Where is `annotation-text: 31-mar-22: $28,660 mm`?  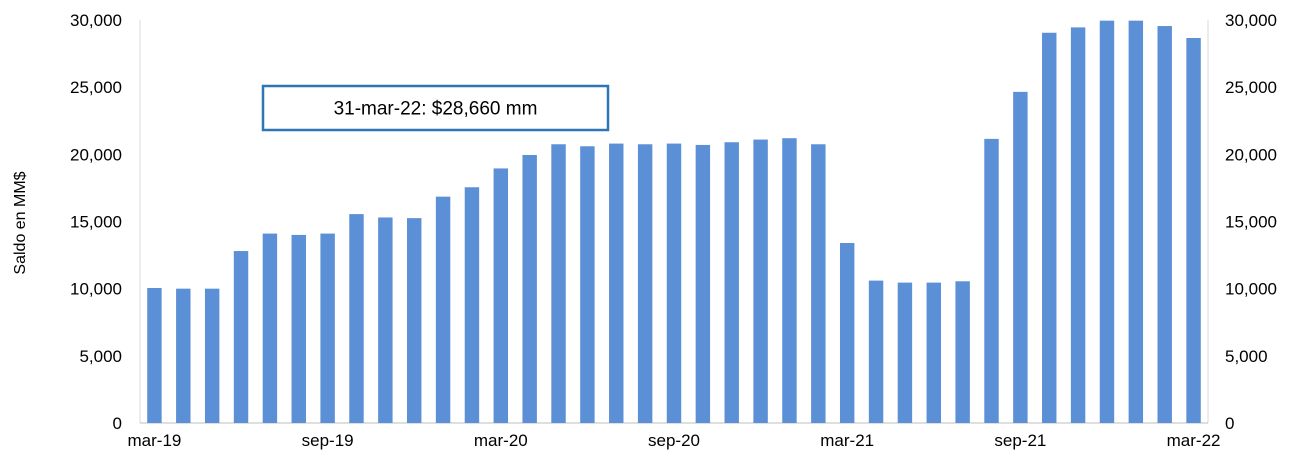 annotation-text: 31-mar-22: $28,660 mm is located at coordinates (436, 109).